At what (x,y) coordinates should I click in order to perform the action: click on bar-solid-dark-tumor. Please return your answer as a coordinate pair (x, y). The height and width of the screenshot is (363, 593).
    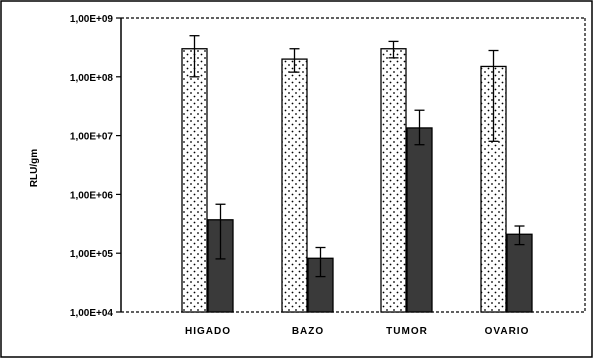
    Looking at the image, I should click on (419, 220).